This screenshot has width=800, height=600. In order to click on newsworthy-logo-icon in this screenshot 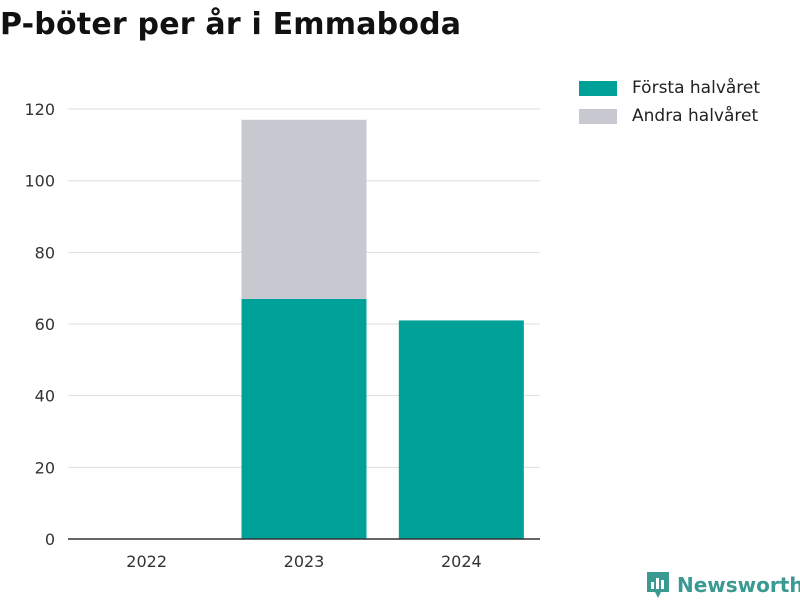, I will do `click(658, 585)`.